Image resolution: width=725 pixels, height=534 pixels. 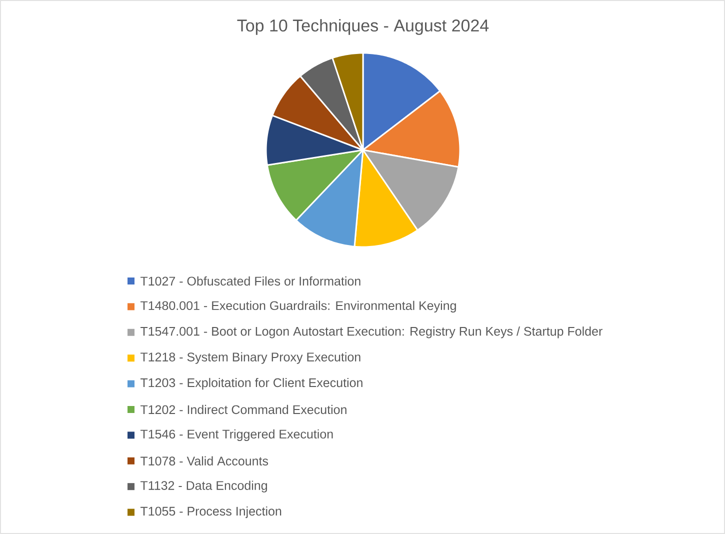 What do you see at coordinates (236, 435) in the screenshot?
I see `legend-label: T1546 - Event Triggered Execution` at bounding box center [236, 435].